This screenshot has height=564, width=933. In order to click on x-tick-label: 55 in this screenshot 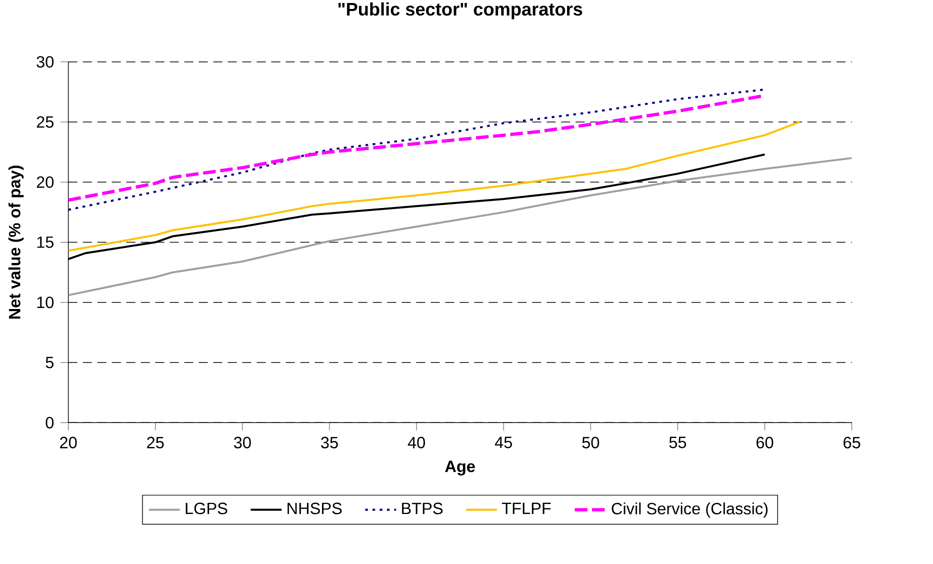, I will do `click(677, 442)`.